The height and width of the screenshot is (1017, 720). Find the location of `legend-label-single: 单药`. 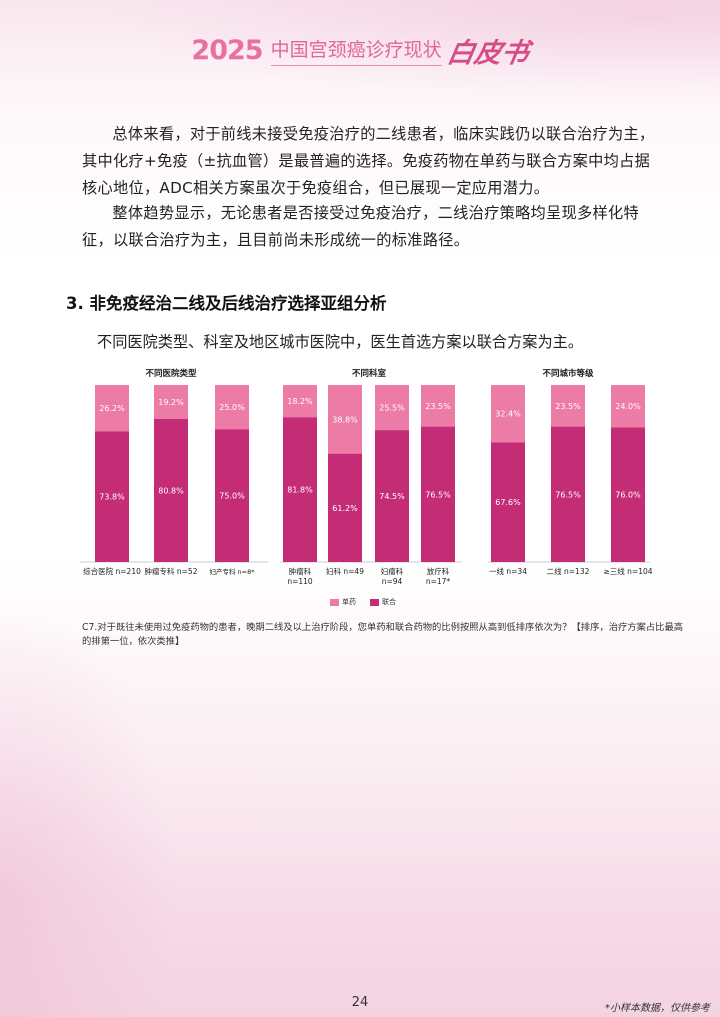

legend-label-single: 单药 is located at coordinates (349, 602).